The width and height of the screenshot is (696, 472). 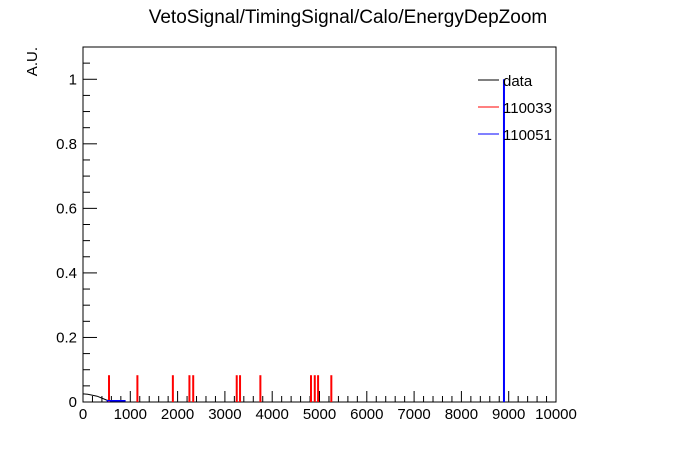 I want to click on y-axis-label: A.U., so click(x=32, y=61).